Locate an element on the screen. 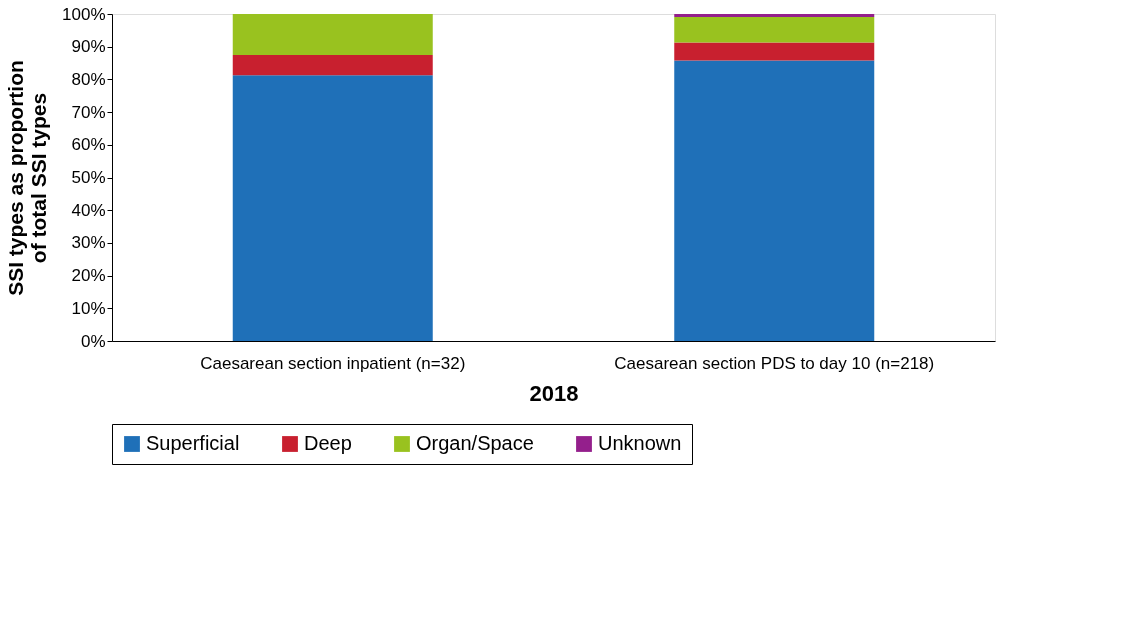  x-axis-title: 2018 is located at coordinates (554, 393).